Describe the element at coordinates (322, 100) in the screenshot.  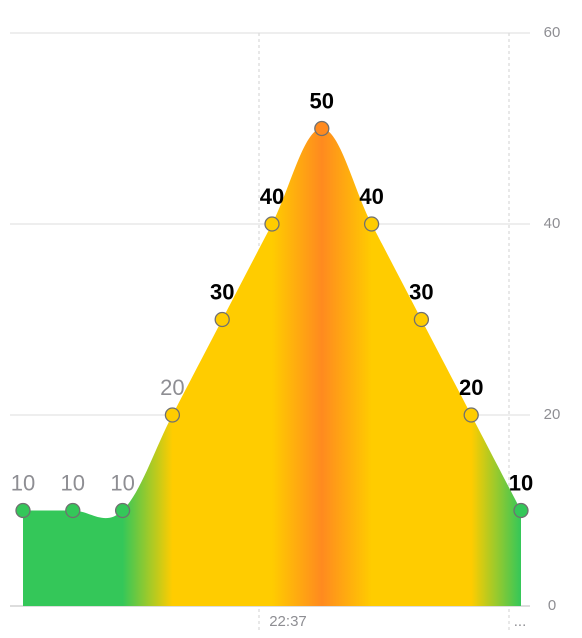
I see `data-label: 50` at that location.